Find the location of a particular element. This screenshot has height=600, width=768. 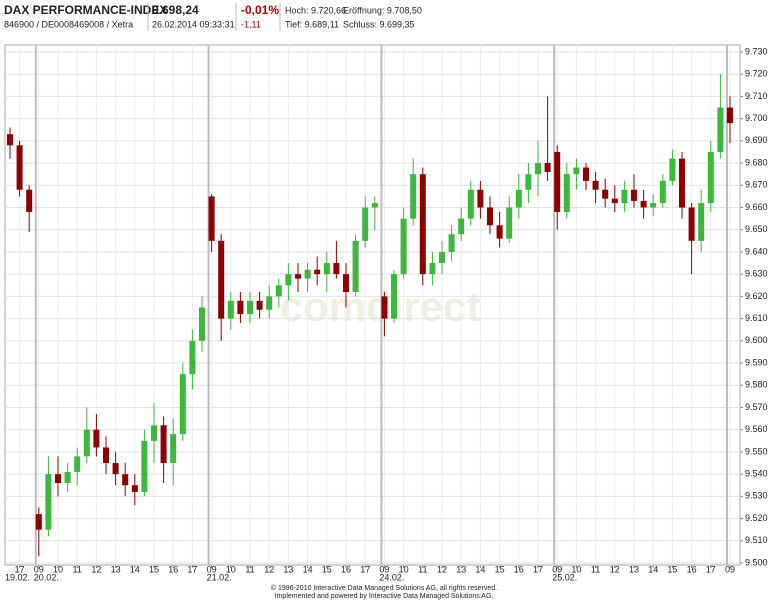

y-tick-label: 9.710 is located at coordinates (756, 96).